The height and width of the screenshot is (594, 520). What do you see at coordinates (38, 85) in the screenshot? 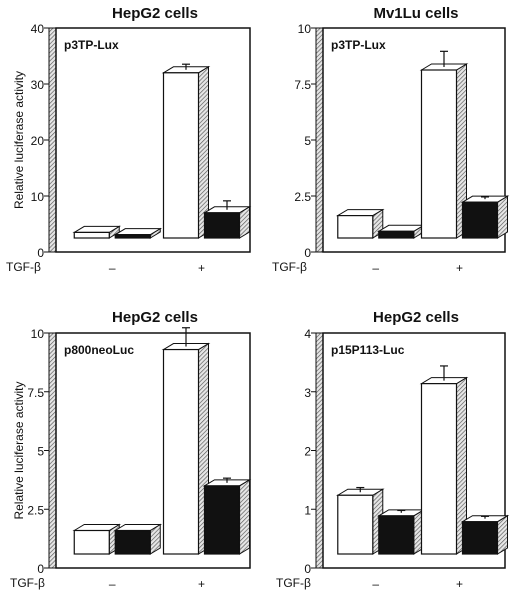
I see `y-tick-label: 30` at bounding box center [38, 85].